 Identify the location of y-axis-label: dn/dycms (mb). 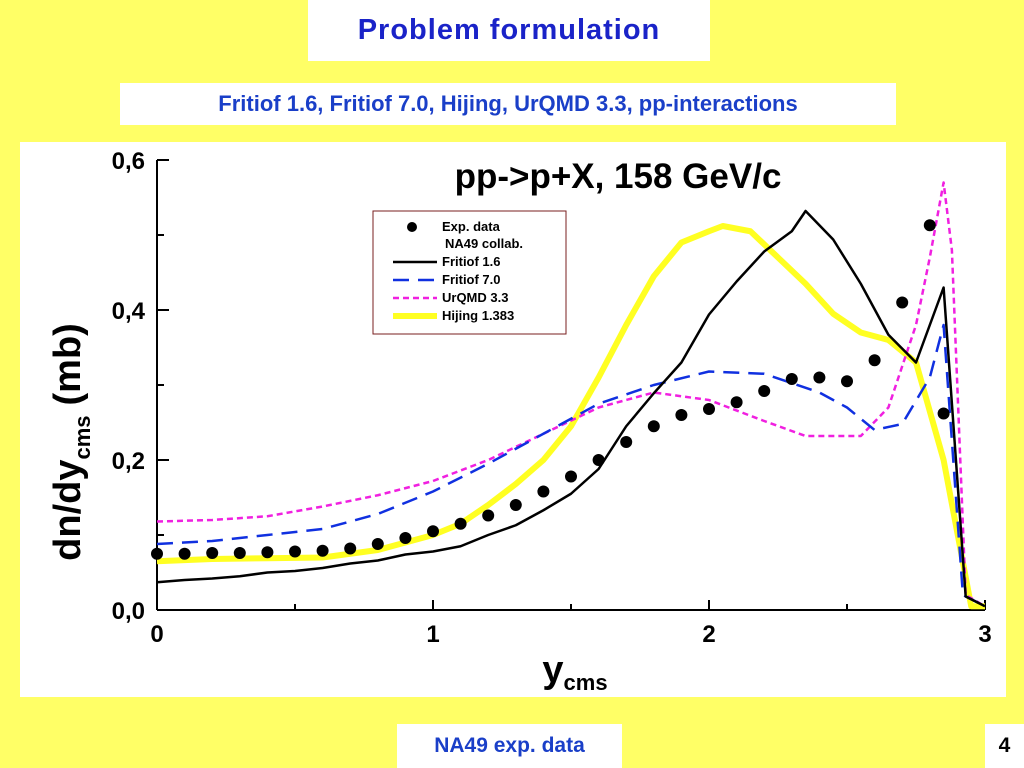
(71, 442).